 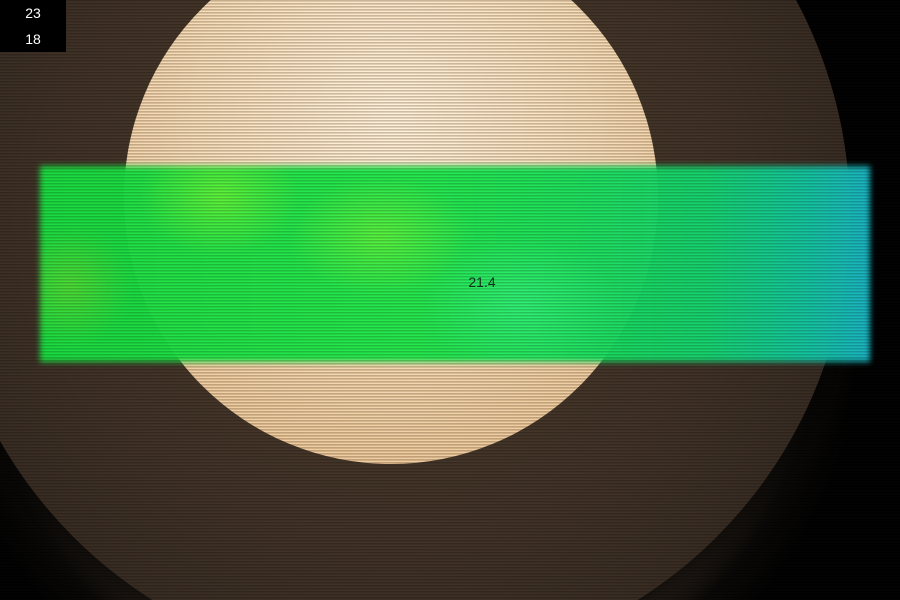 What do you see at coordinates (33, 39) in the screenshot?
I see `readout-bottom-value: 18` at bounding box center [33, 39].